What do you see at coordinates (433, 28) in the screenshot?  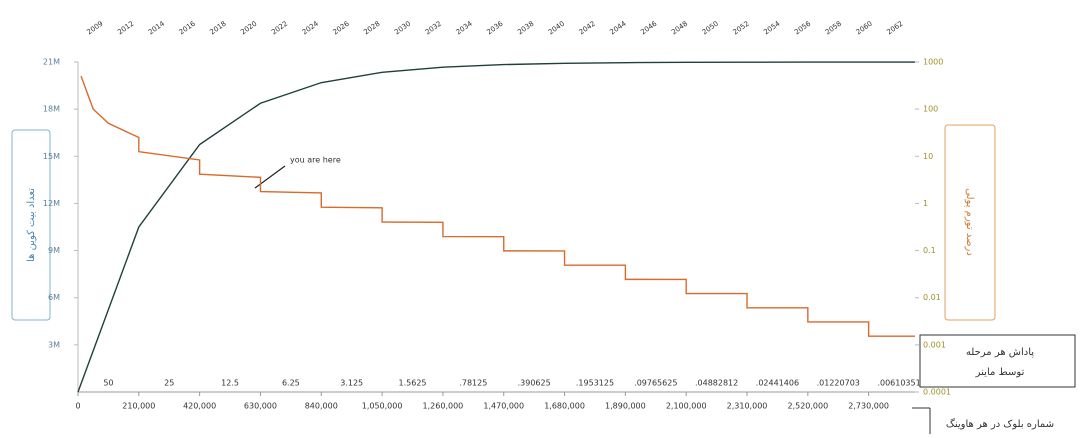 I see `year-label: 2032` at bounding box center [433, 28].